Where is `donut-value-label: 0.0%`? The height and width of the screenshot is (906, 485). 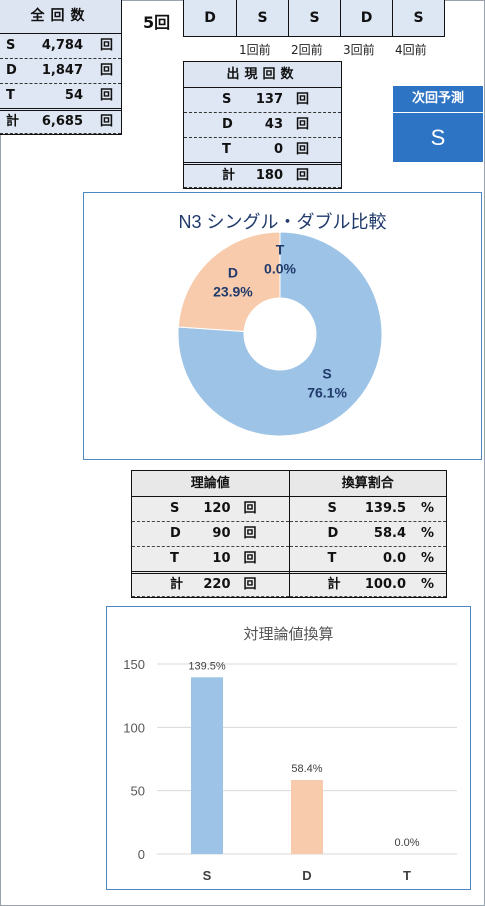
donut-value-label: 0.0% is located at coordinates (280, 269).